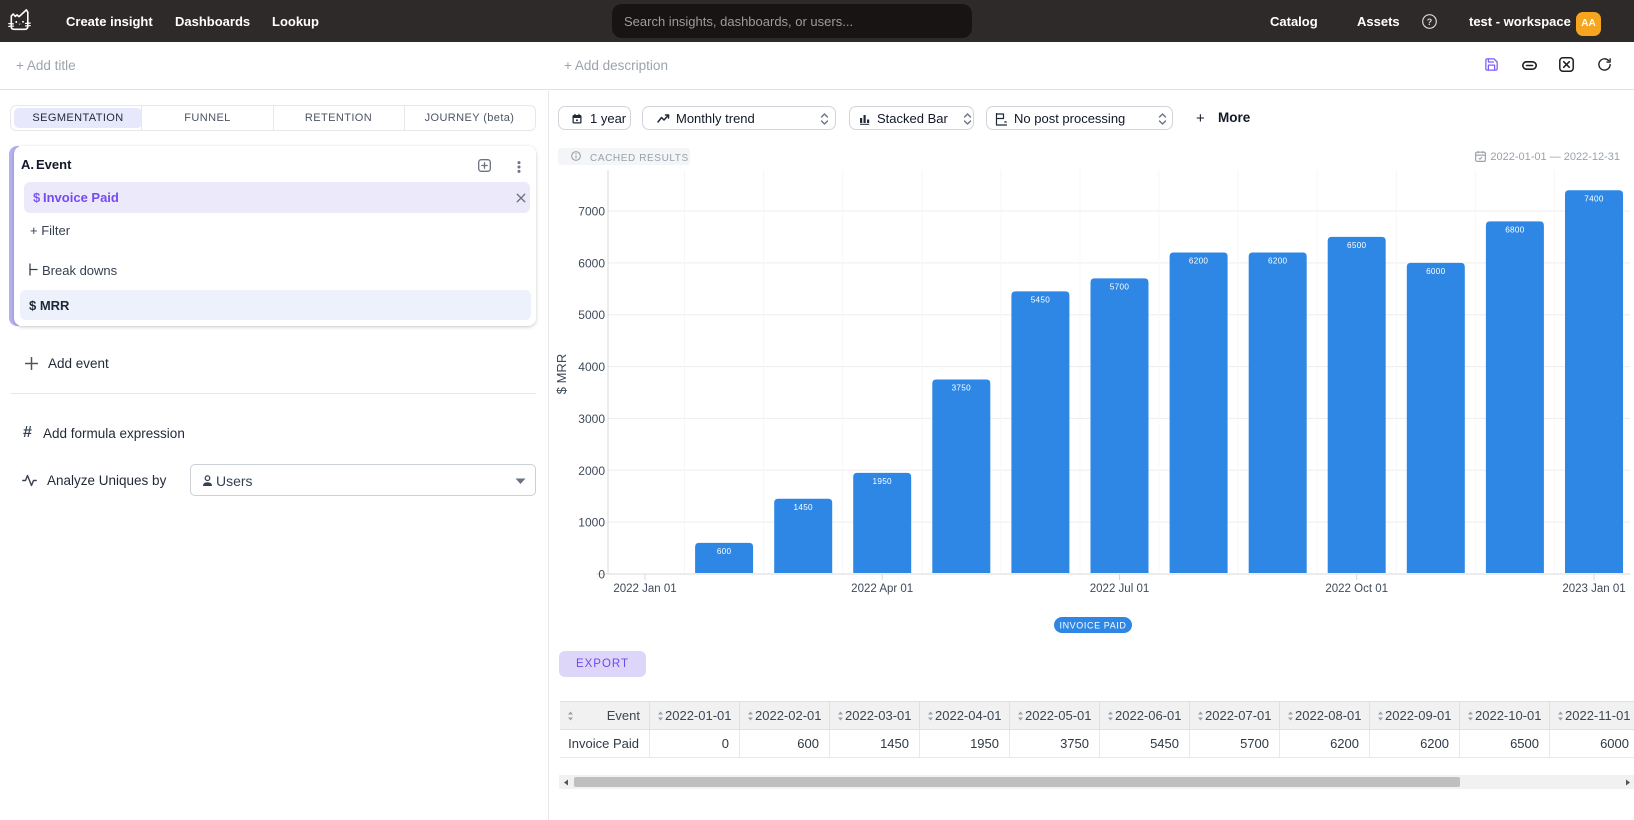  Describe the element at coordinates (644, 589) in the screenshot. I see `svg-text: 2022 Jan 01` at that location.